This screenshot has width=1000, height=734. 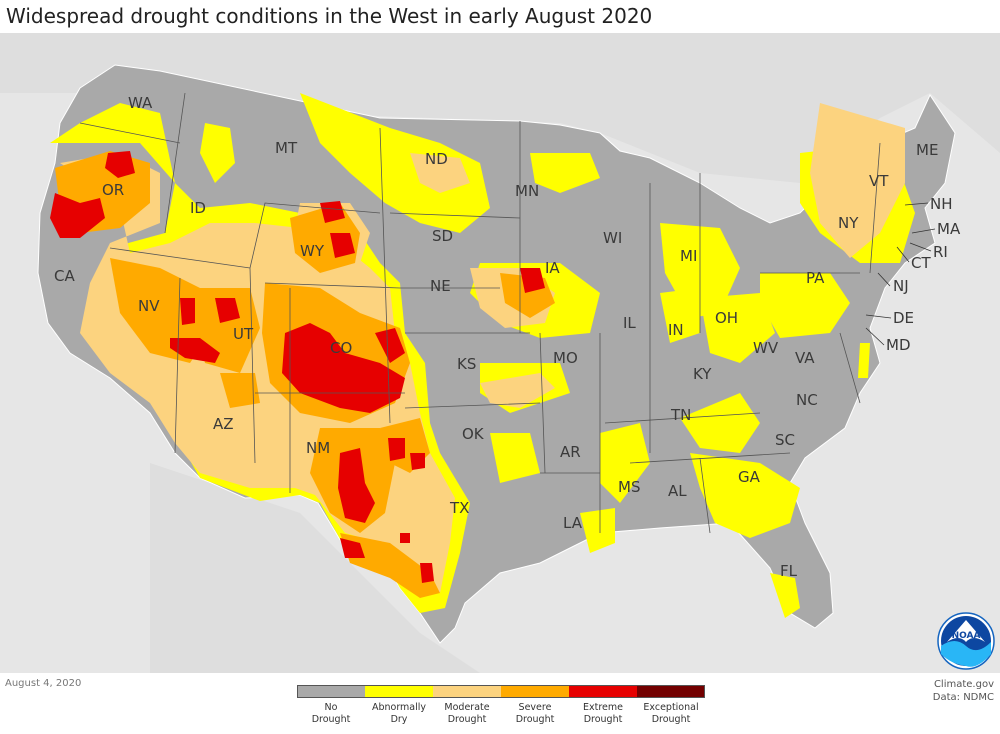 What do you see at coordinates (726, 318) in the screenshot?
I see `state-label-oh: OH` at bounding box center [726, 318].